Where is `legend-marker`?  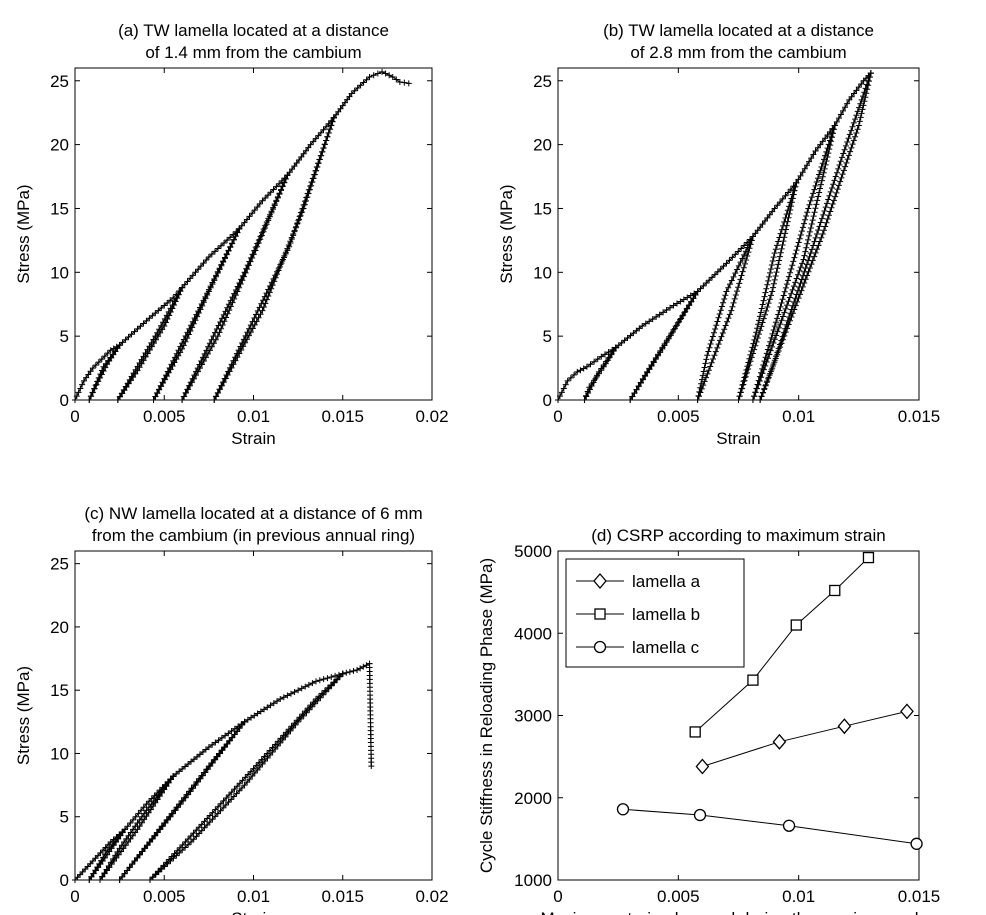 legend-marker is located at coordinates (600, 614).